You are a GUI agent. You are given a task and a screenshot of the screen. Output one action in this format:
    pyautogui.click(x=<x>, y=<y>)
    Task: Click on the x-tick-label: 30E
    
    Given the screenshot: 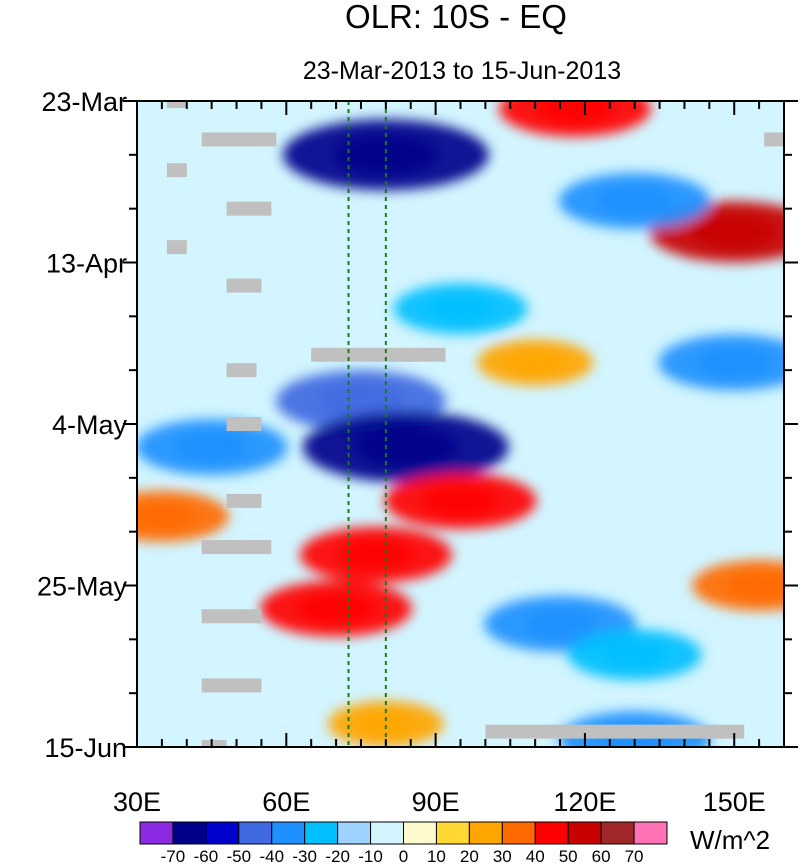 What is the action you would take?
    pyautogui.click(x=137, y=802)
    